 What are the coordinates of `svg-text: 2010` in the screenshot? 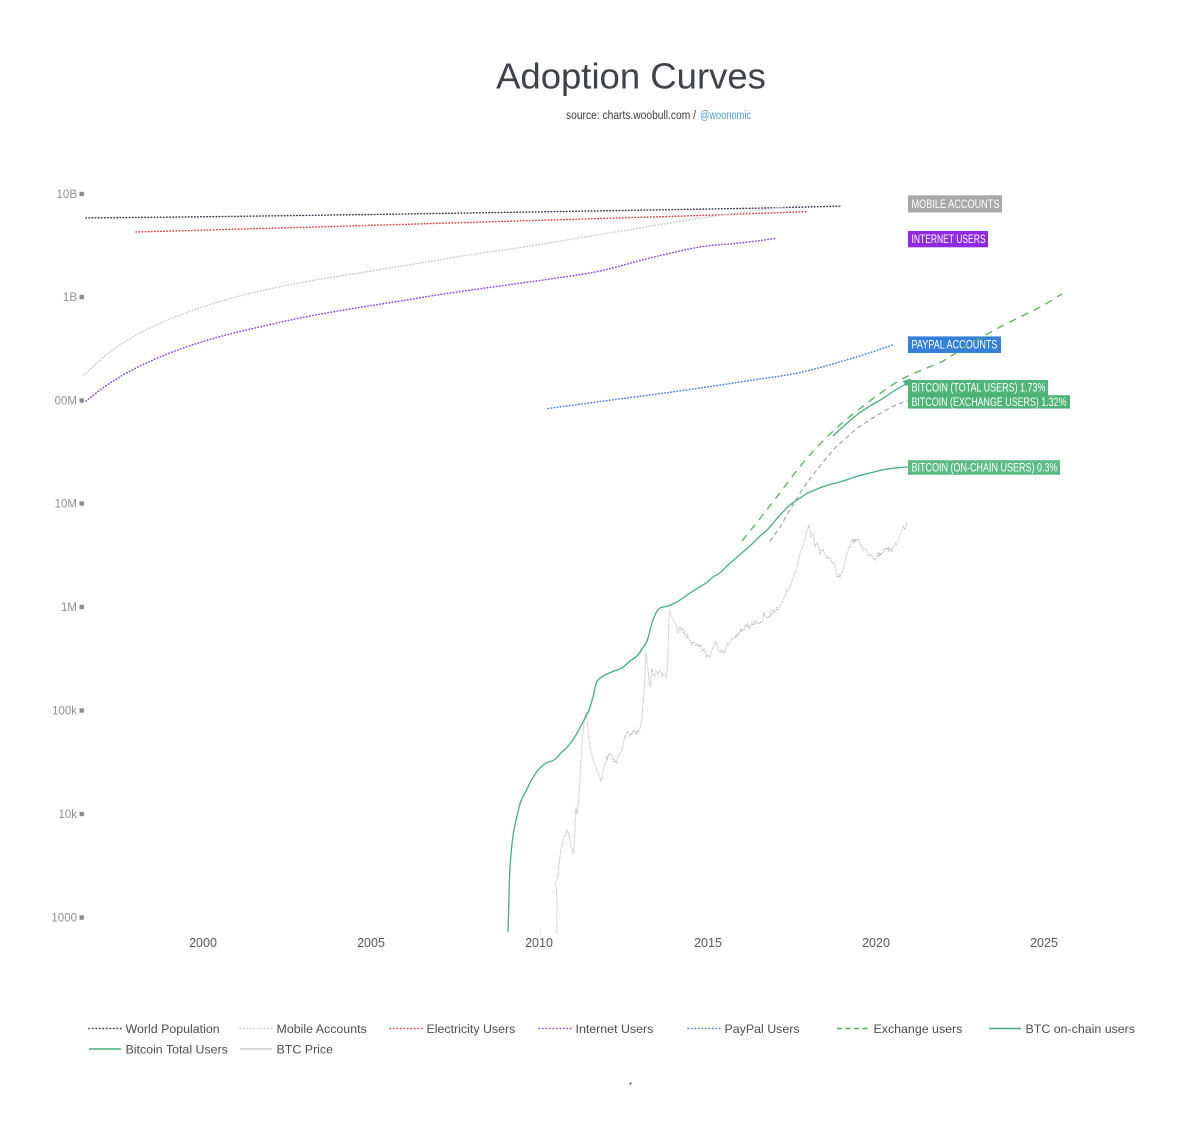 It's located at (539, 943).